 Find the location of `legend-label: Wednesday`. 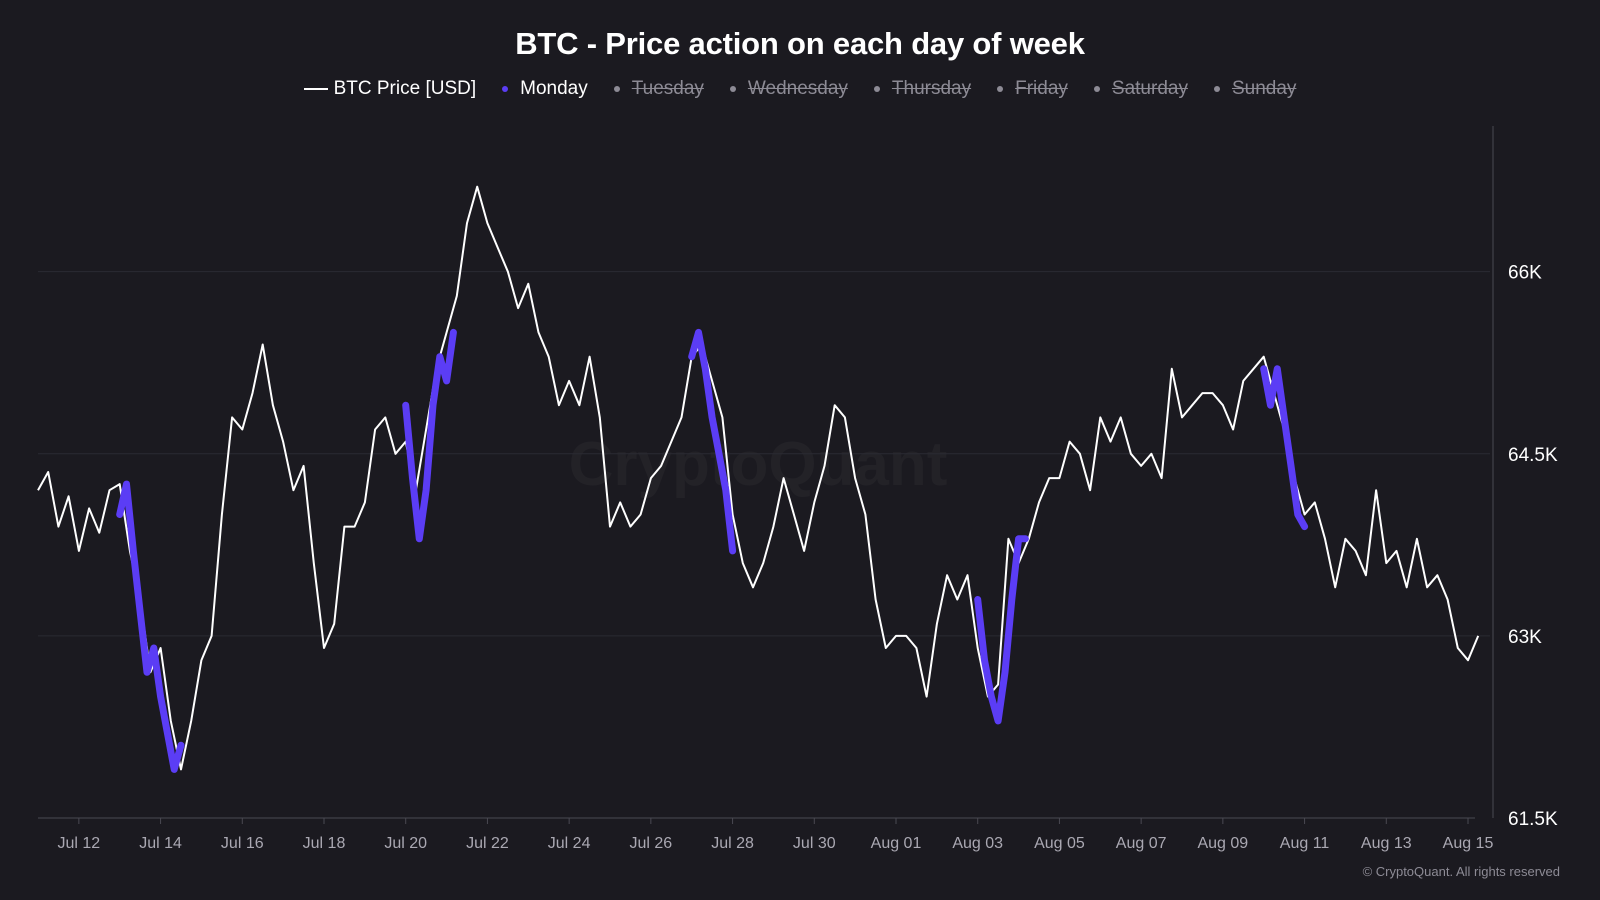

legend-label: Wednesday is located at coordinates (797, 88).